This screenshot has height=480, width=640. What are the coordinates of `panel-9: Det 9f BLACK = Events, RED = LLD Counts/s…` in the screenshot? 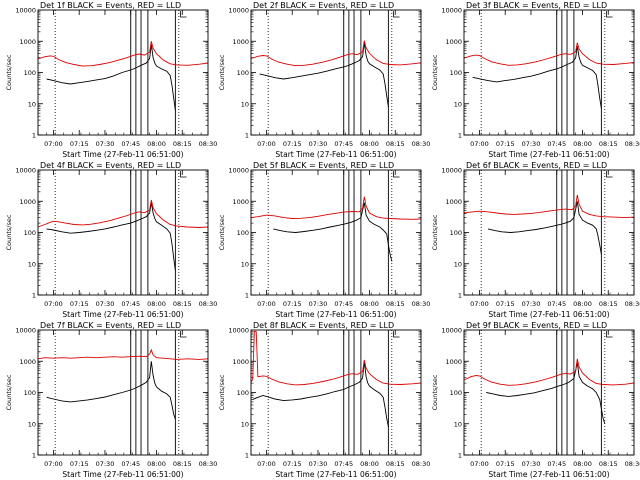 It's located at (535, 400).